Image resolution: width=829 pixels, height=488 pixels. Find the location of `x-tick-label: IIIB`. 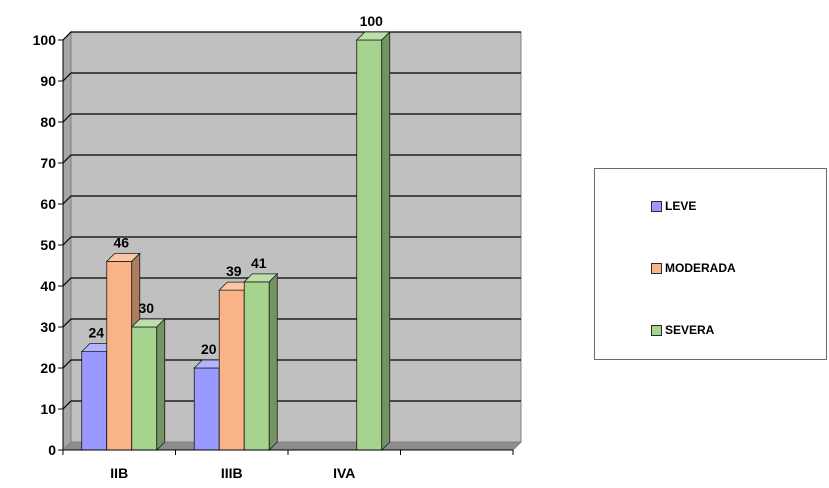

x-tick-label: IIIB is located at coordinates (232, 473).